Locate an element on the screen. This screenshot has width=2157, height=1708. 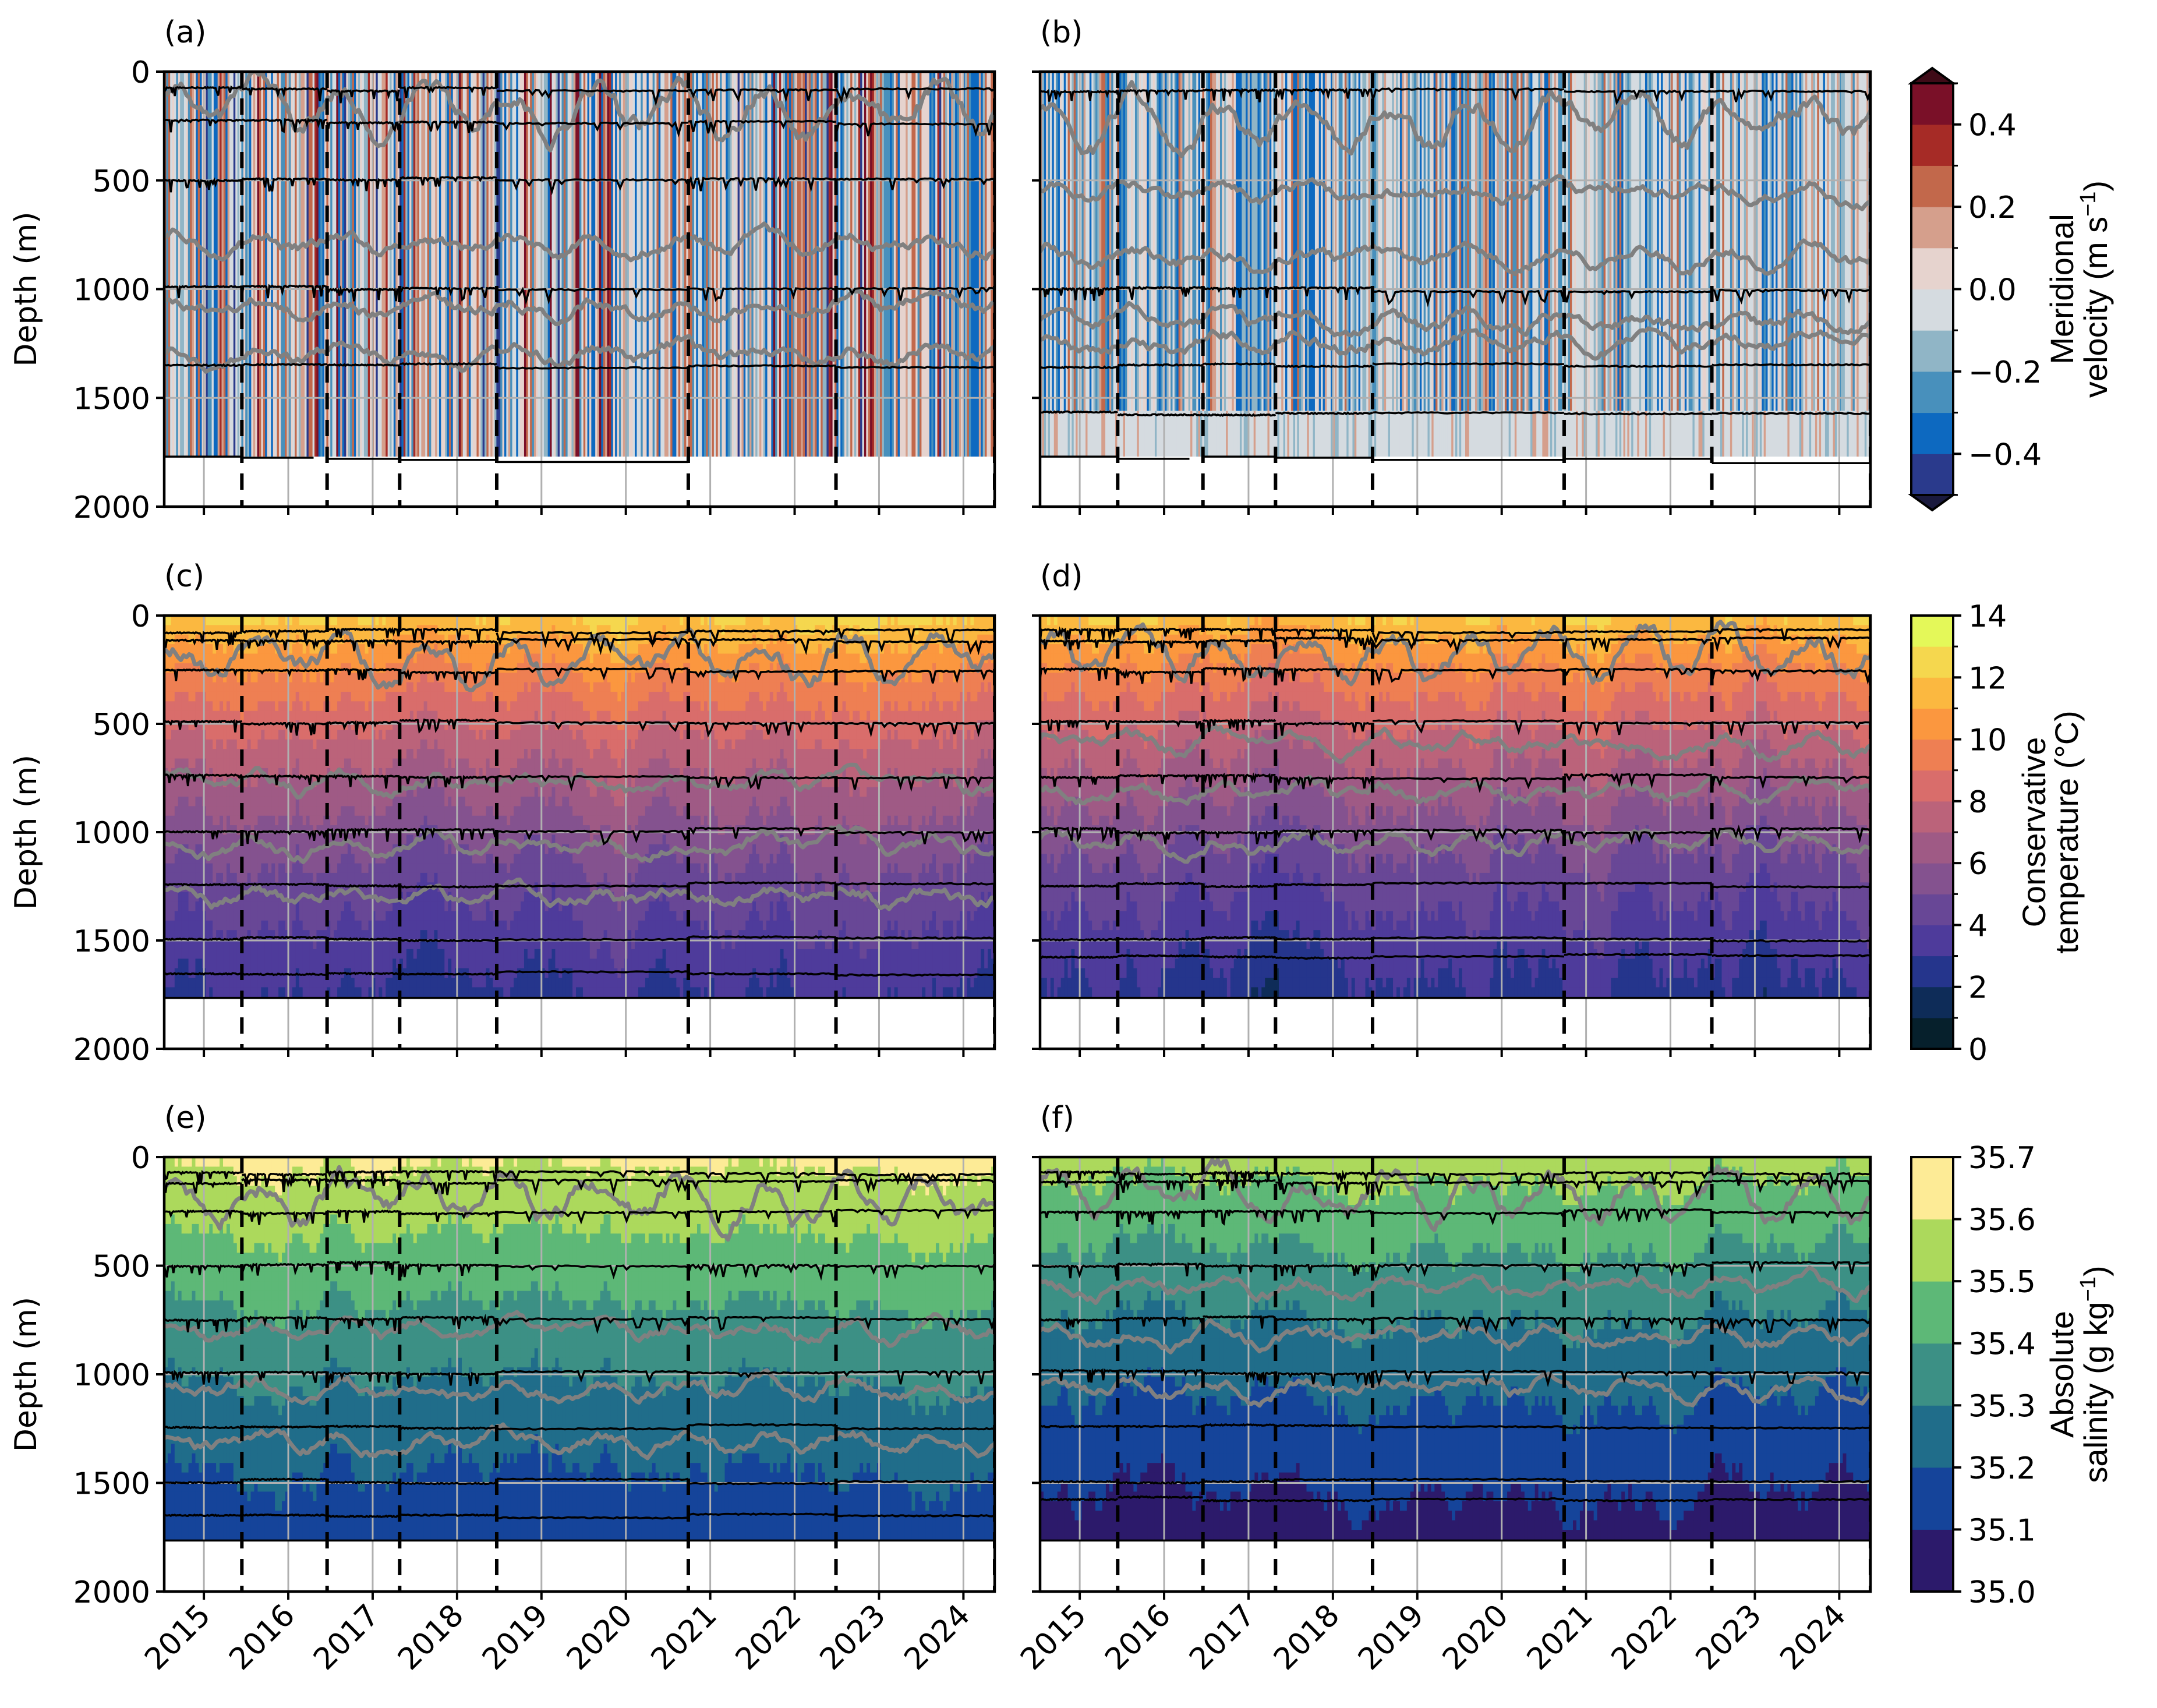
contours is located at coordinates (1455, 220).